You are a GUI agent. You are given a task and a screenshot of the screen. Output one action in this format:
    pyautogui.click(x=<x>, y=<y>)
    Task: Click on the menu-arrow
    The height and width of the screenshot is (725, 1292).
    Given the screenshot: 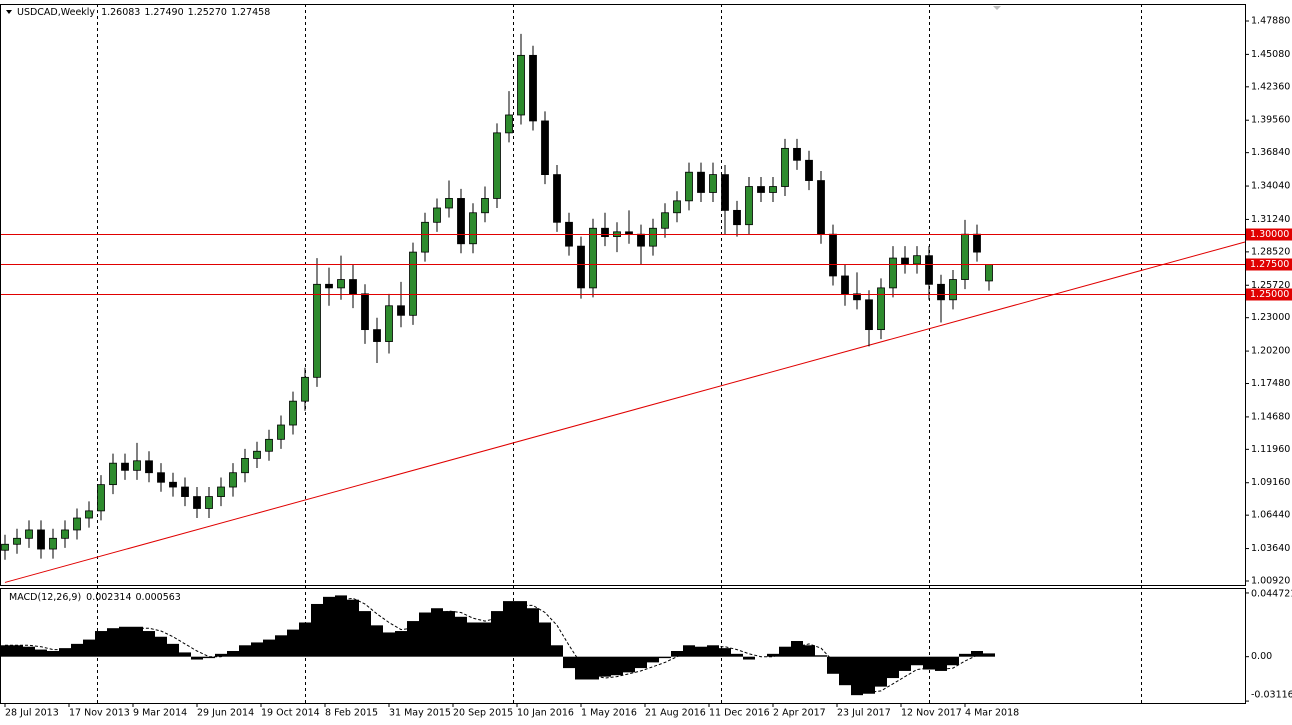 What is the action you would take?
    pyautogui.click(x=9, y=12)
    